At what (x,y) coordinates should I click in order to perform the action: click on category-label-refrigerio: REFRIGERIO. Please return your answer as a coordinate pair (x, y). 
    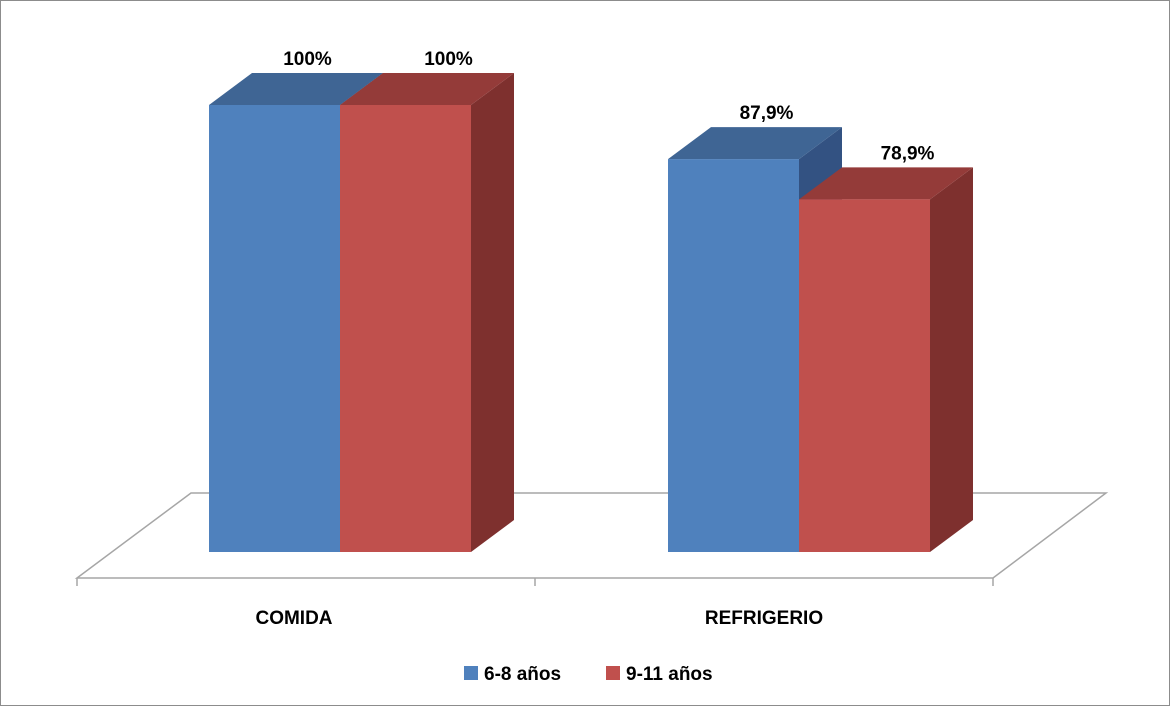
    Looking at the image, I should click on (764, 618).